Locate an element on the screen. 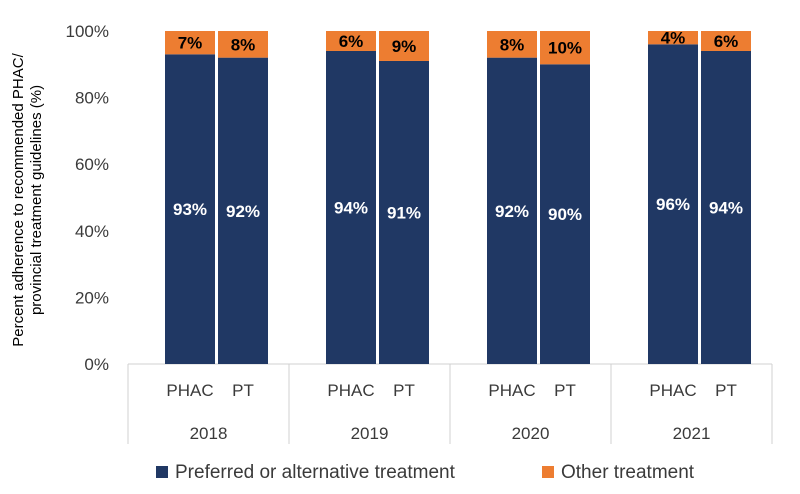  legend-label: Preferred or alternative treatment is located at coordinates (315, 472).